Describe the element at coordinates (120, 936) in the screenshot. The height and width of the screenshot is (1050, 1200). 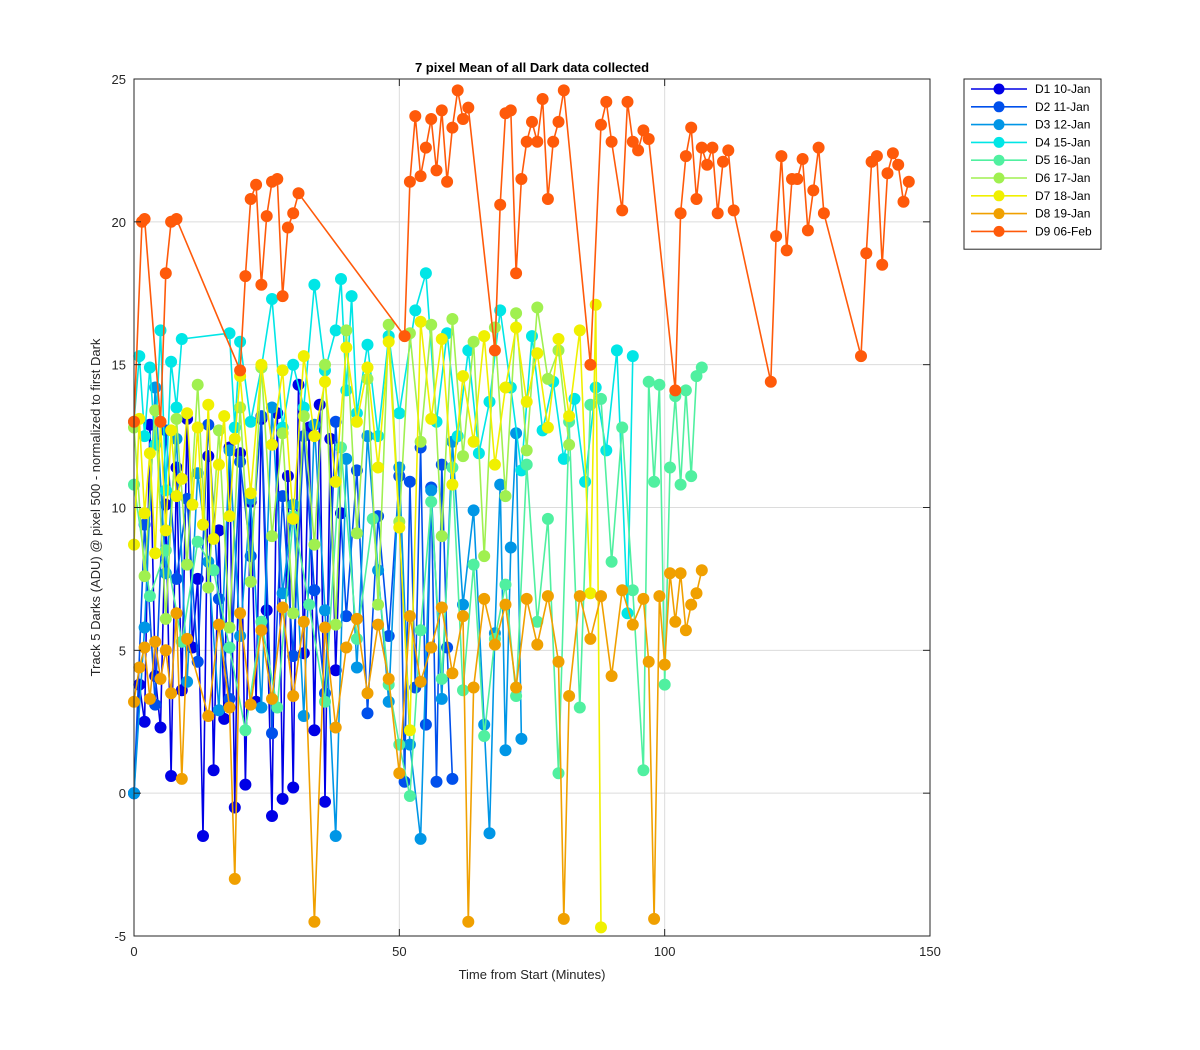
I see `y-tick-label: -5` at that location.